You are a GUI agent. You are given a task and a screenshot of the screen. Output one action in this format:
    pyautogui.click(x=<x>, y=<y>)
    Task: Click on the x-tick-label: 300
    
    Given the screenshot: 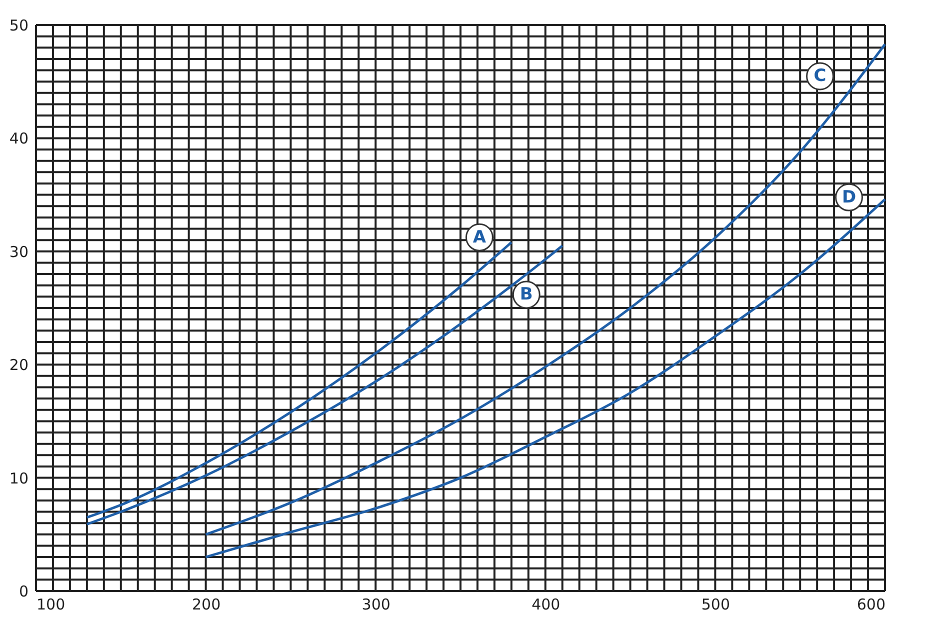 What is the action you would take?
    pyautogui.click(x=376, y=605)
    